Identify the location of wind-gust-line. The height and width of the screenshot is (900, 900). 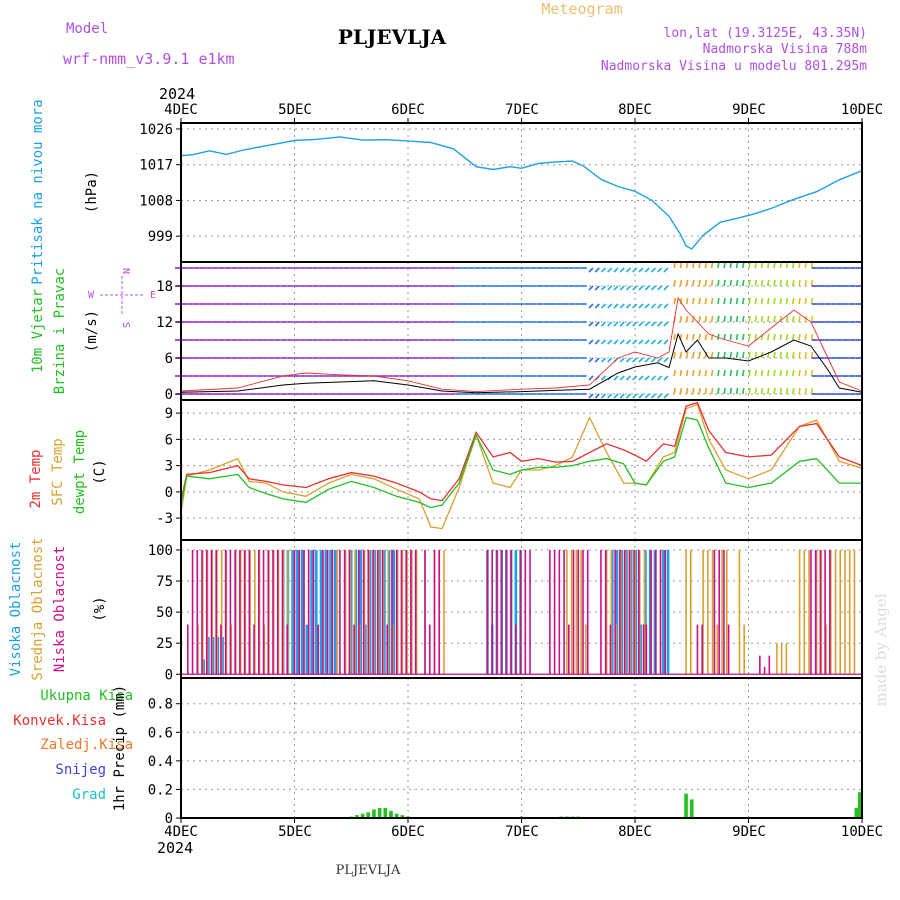
(521, 344).